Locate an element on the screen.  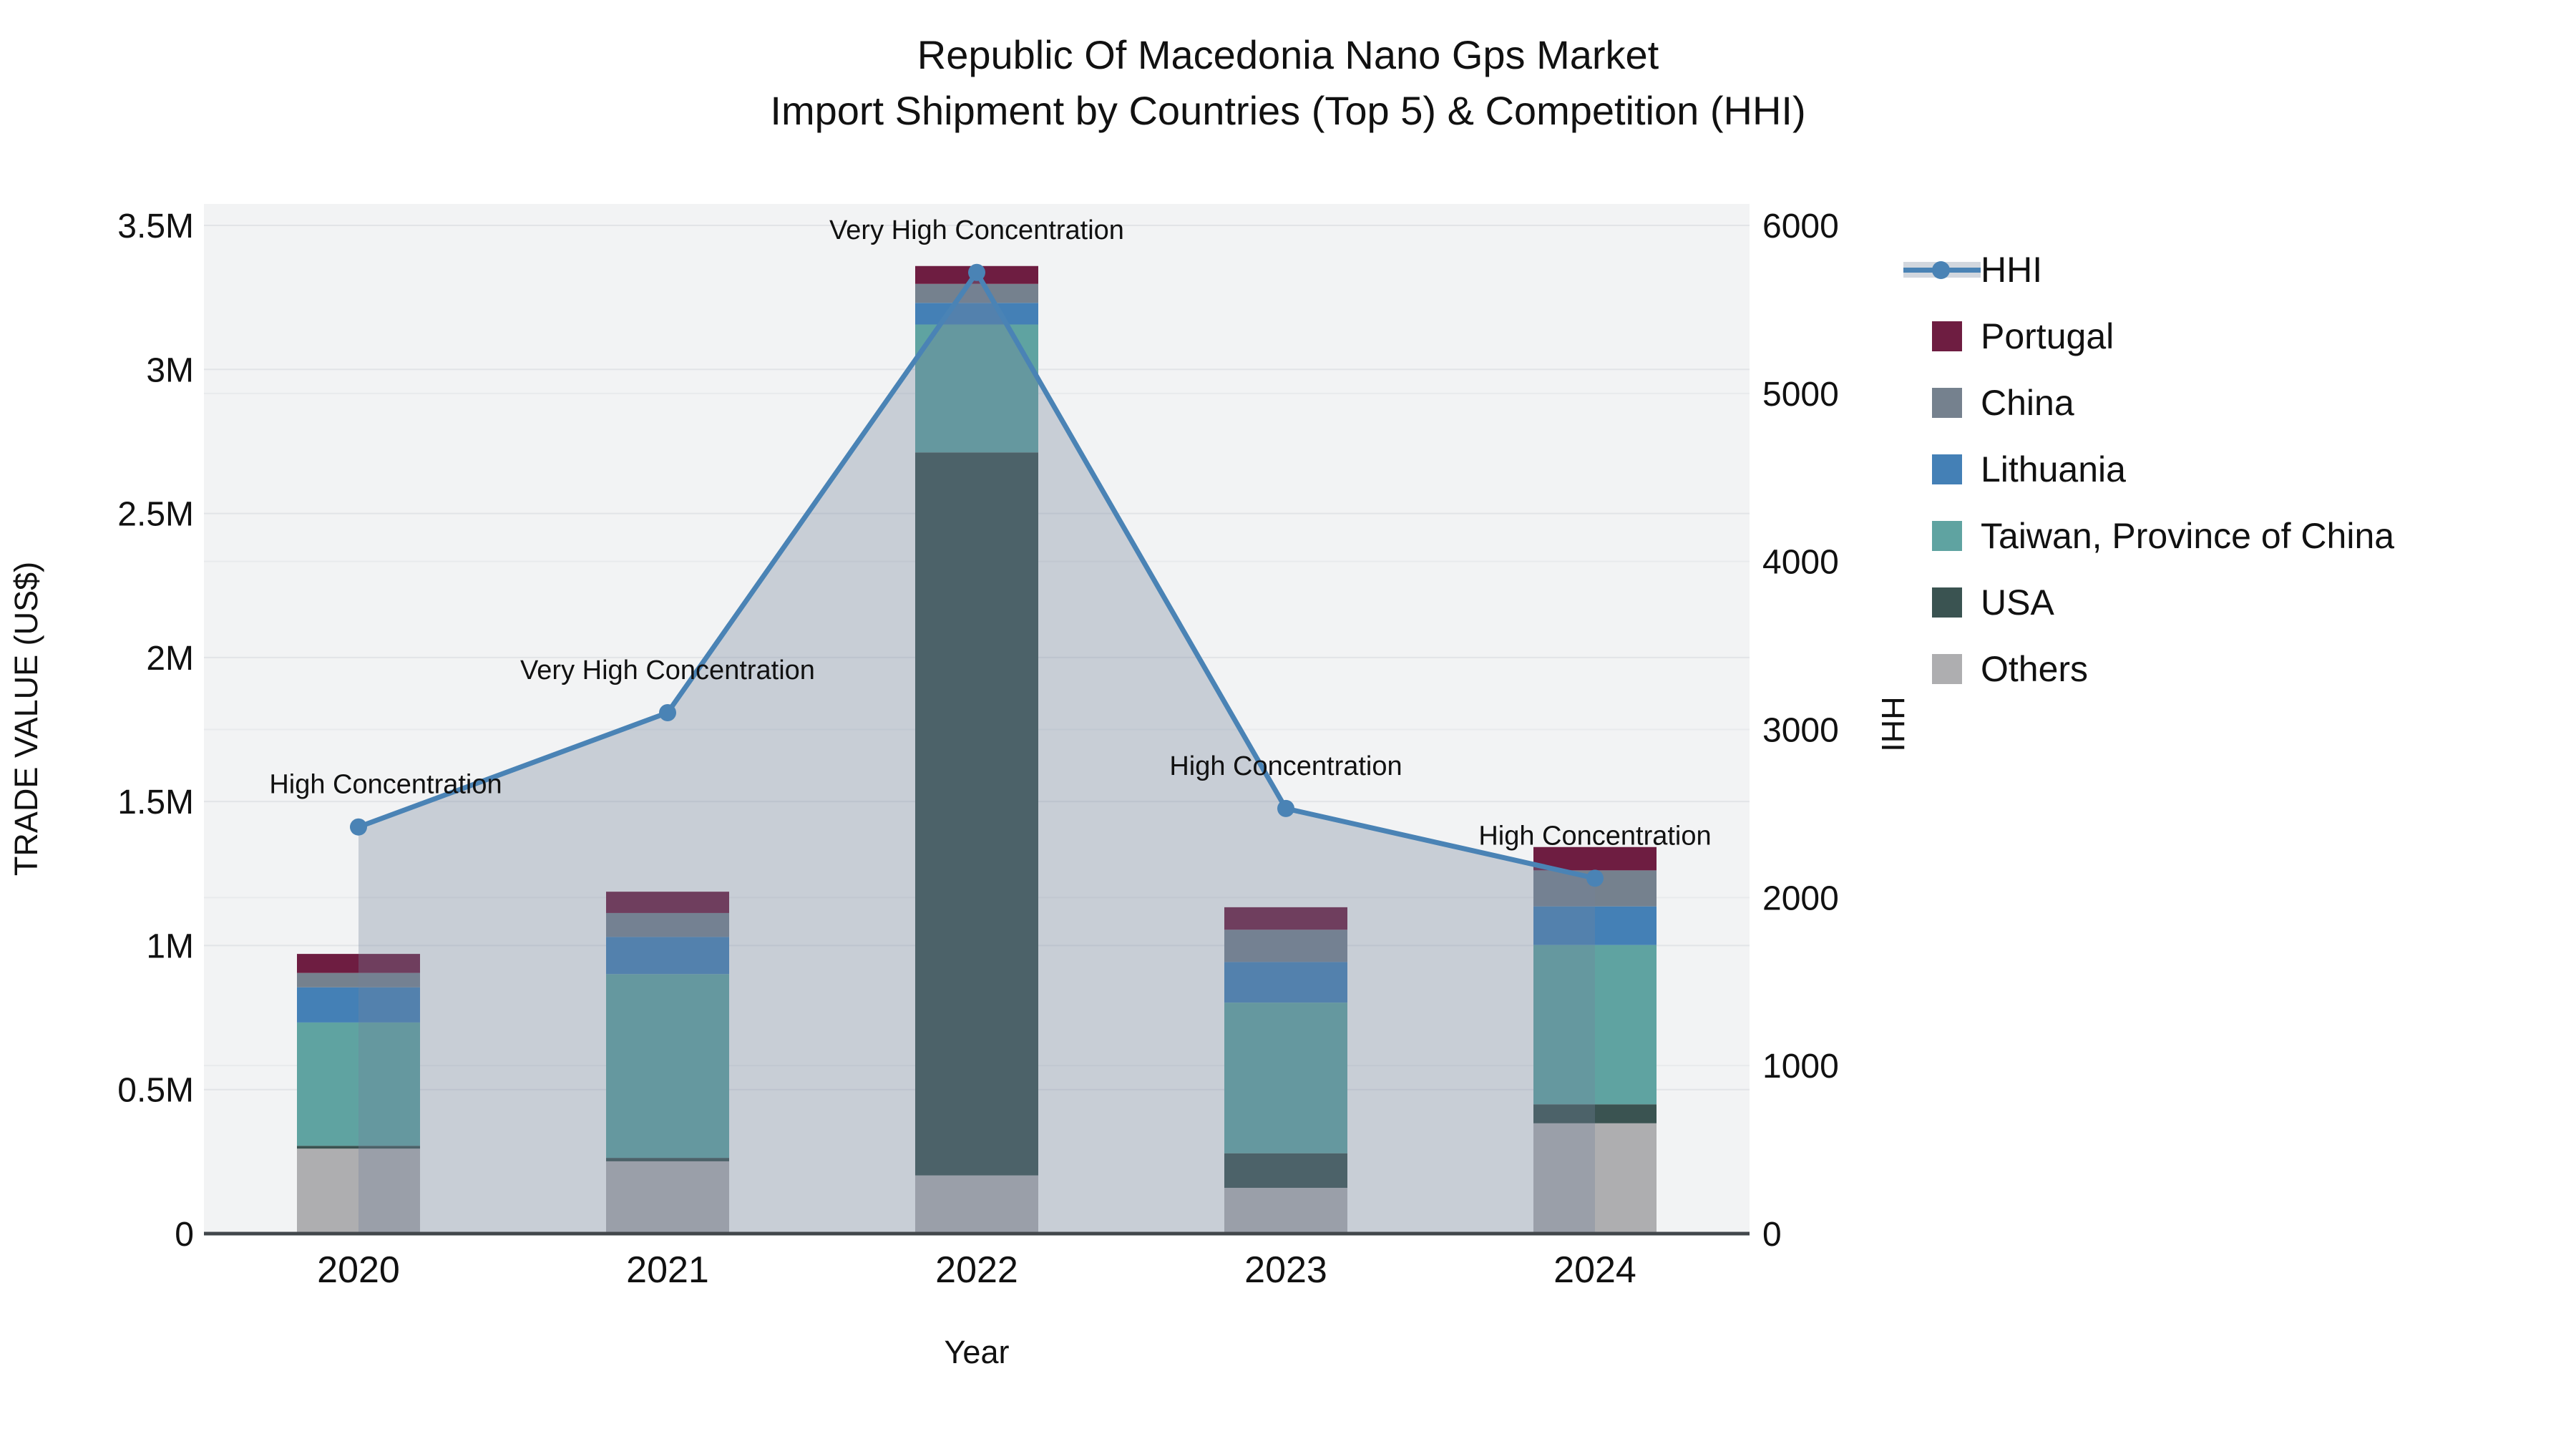
y-left-tick-label: 0.5M is located at coordinates (155, 1091).